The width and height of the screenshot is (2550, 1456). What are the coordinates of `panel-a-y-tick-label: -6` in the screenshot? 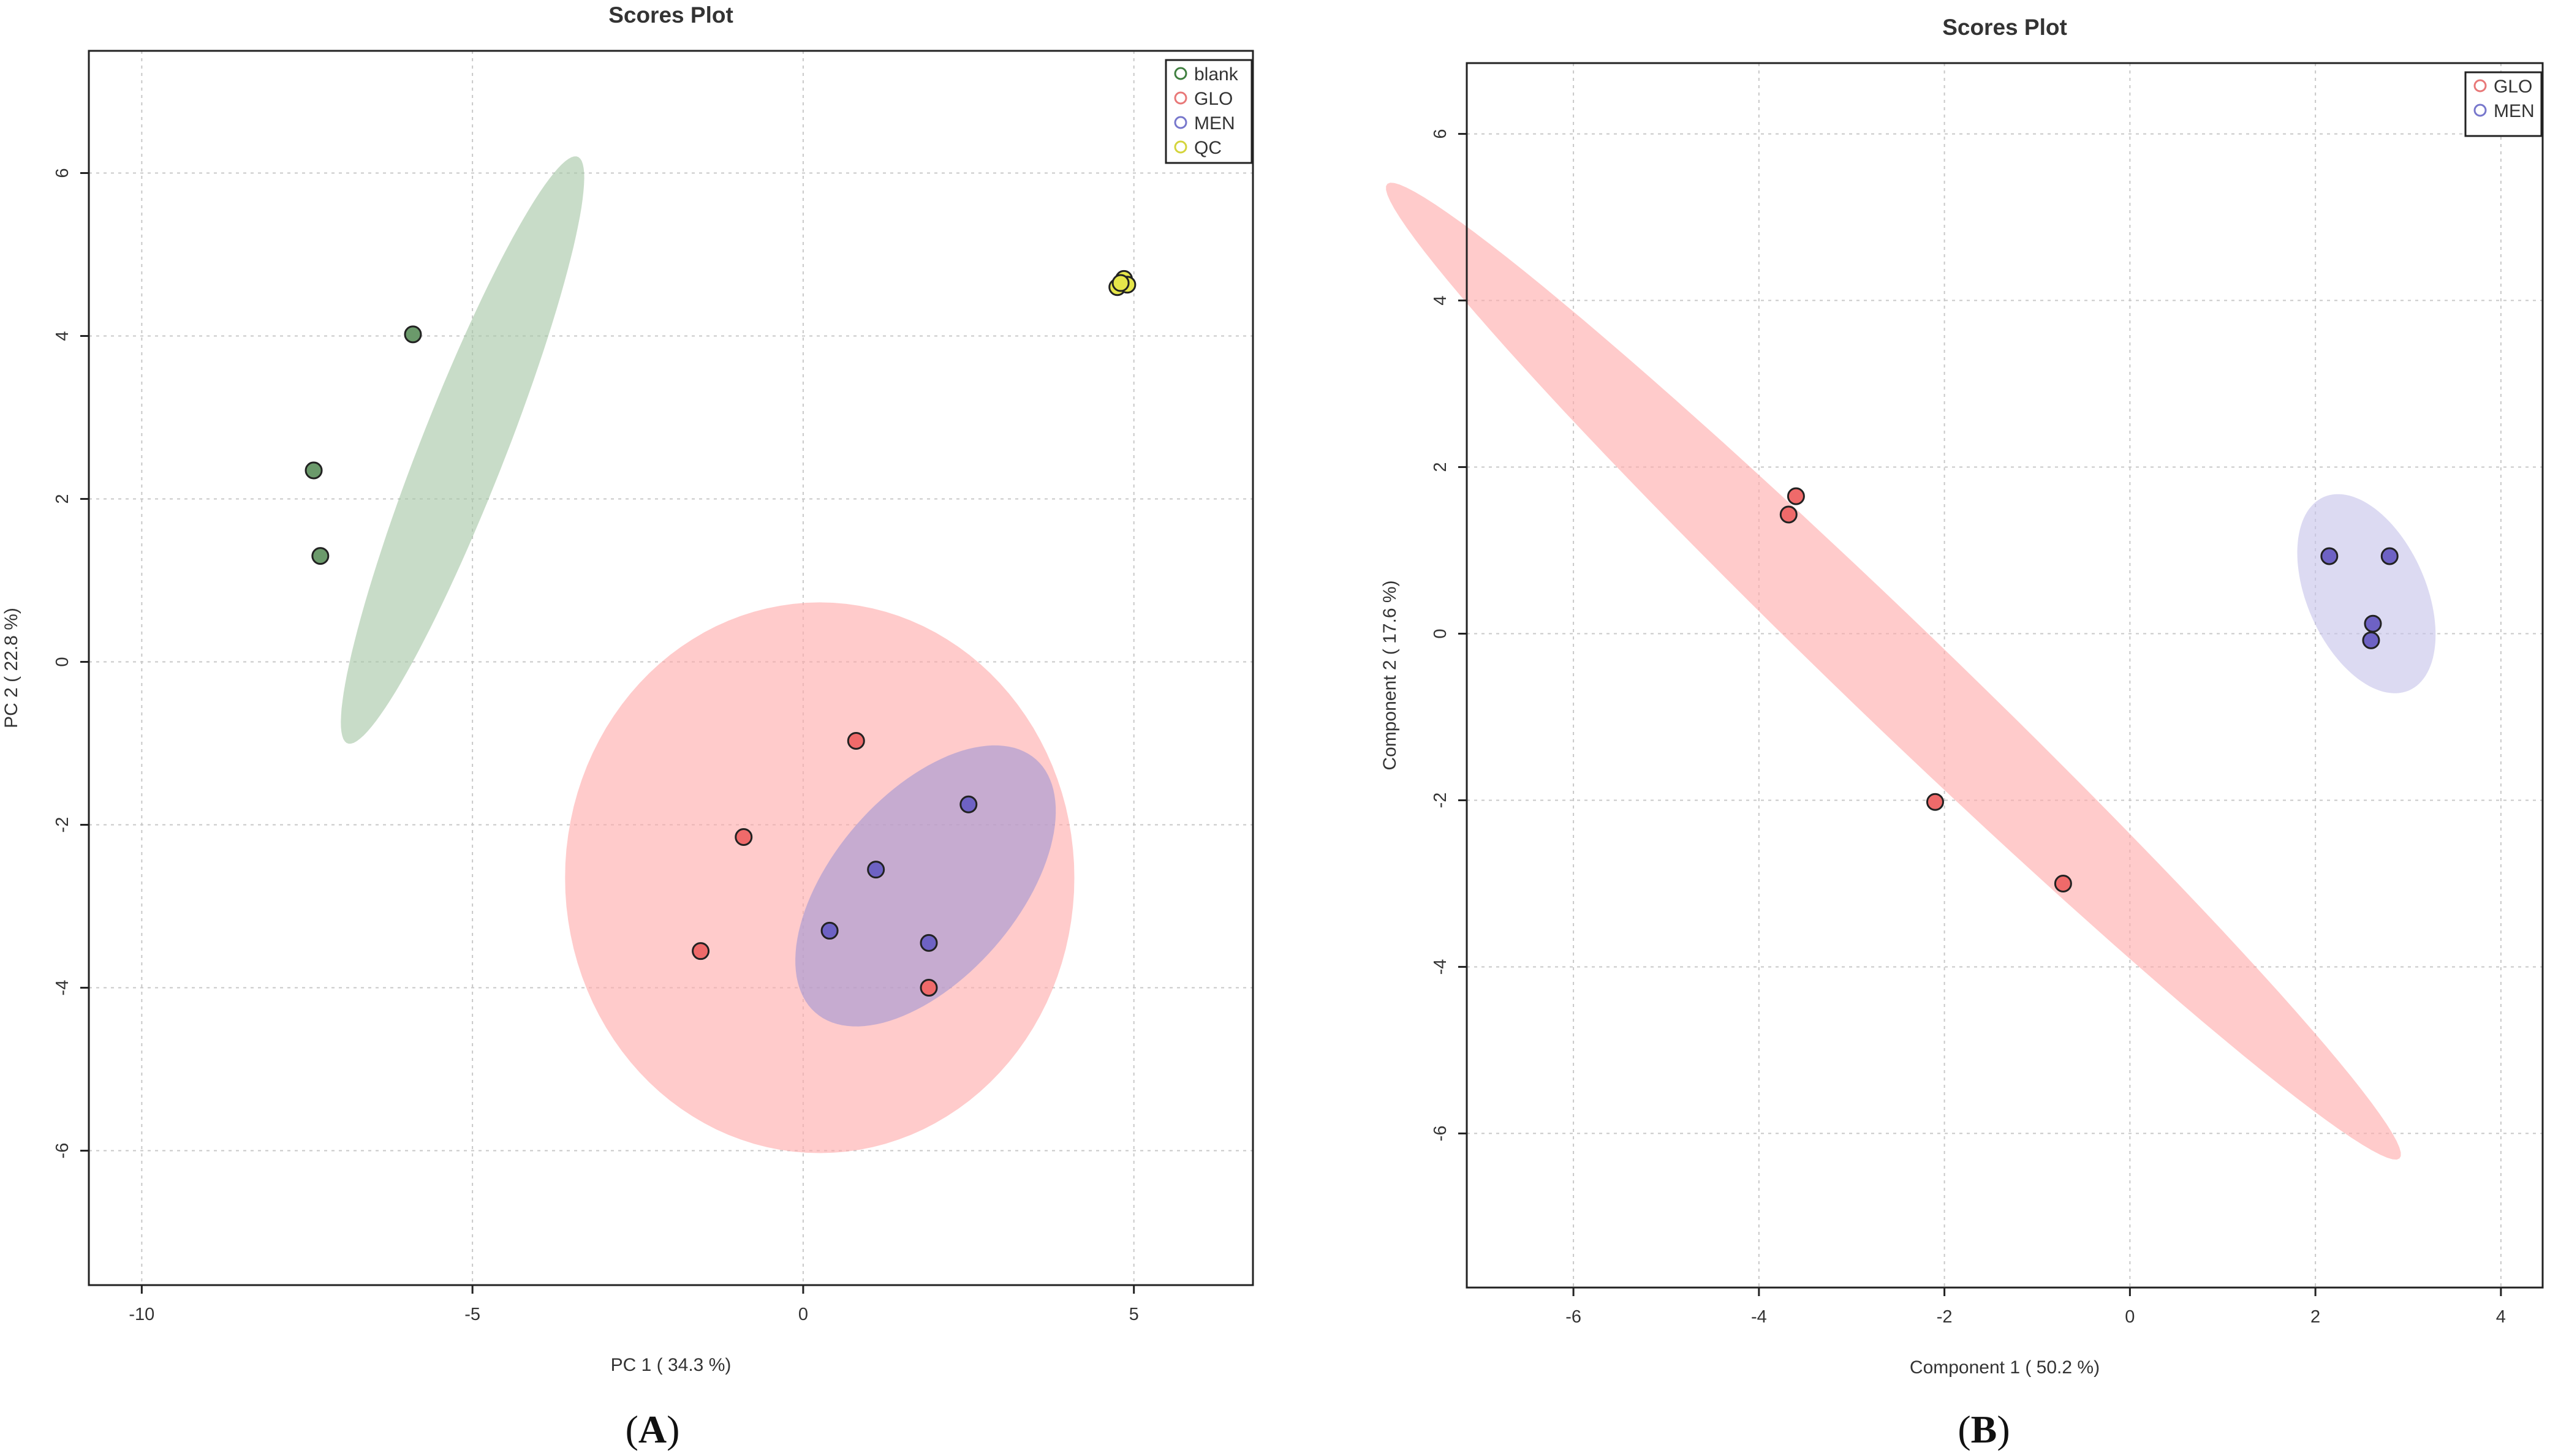 It's located at (62, 1151).